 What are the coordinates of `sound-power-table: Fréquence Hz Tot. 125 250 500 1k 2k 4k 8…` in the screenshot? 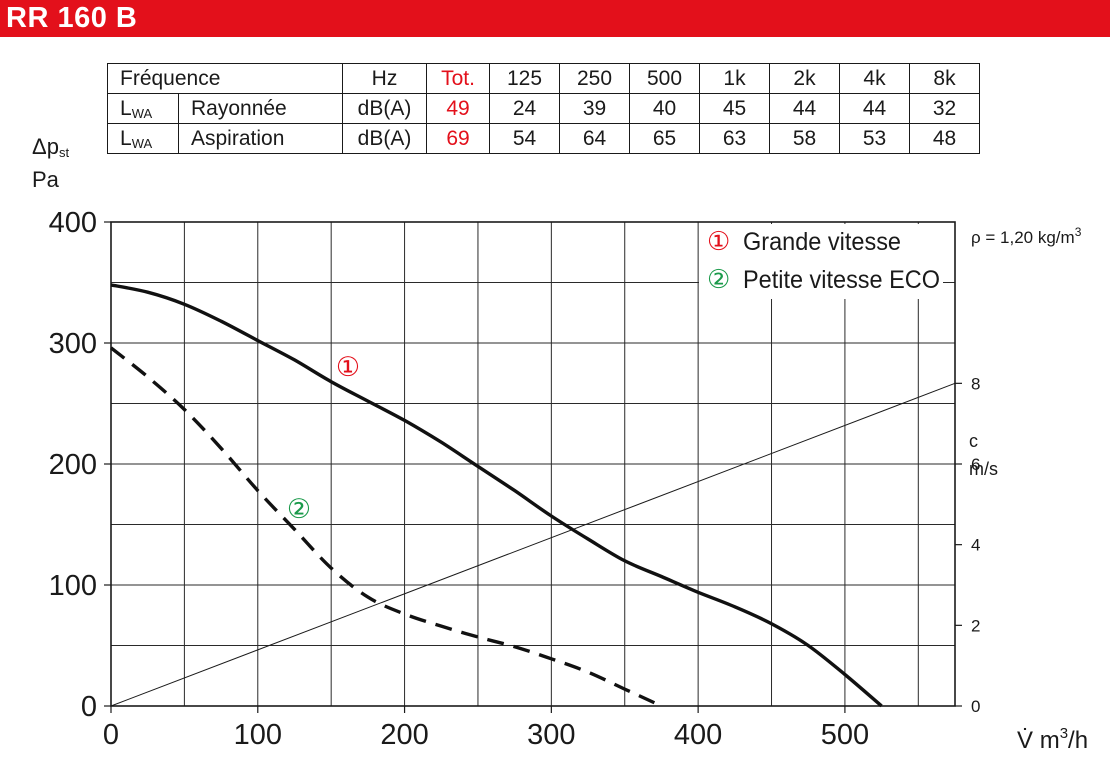 It's located at (543, 108).